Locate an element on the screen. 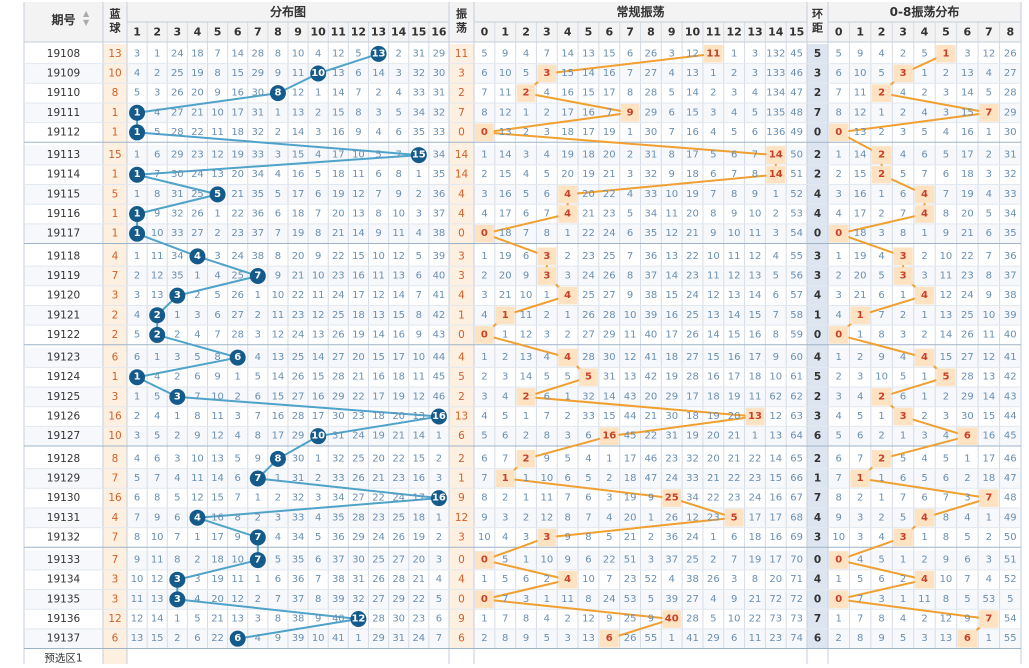 This screenshot has height=668, width=1029. dist08-hit-cell is located at coordinates (860, 315).